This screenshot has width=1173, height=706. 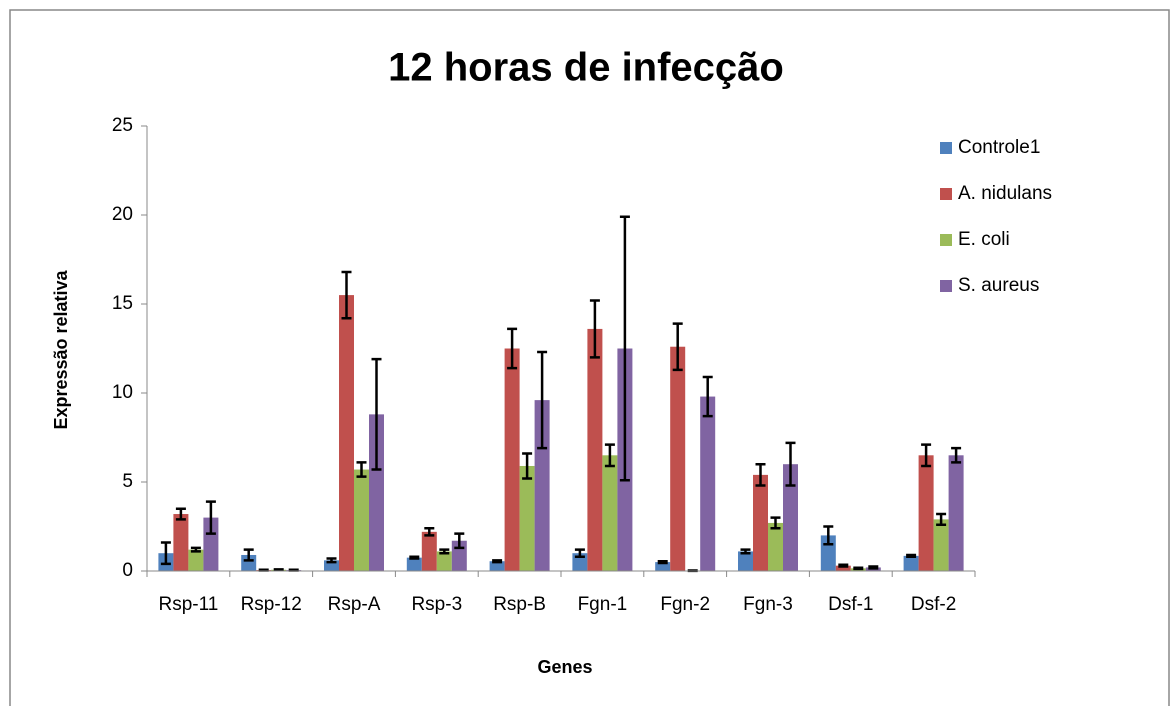 What do you see at coordinates (122, 214) in the screenshot?
I see `y-tick-label: 20` at bounding box center [122, 214].